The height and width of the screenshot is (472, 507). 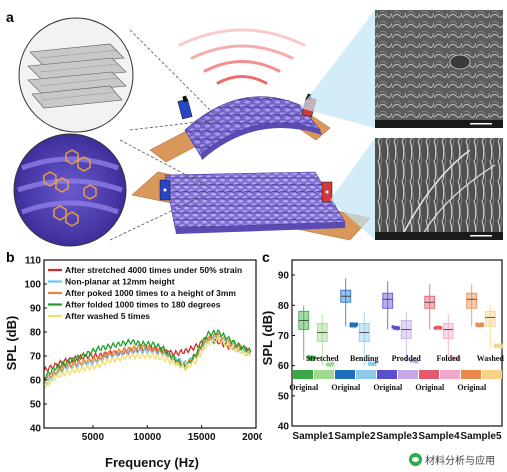 What do you see at coordinates (76, 75) in the screenshot?
I see `graphene-layers-zoom` at bounding box center [76, 75].